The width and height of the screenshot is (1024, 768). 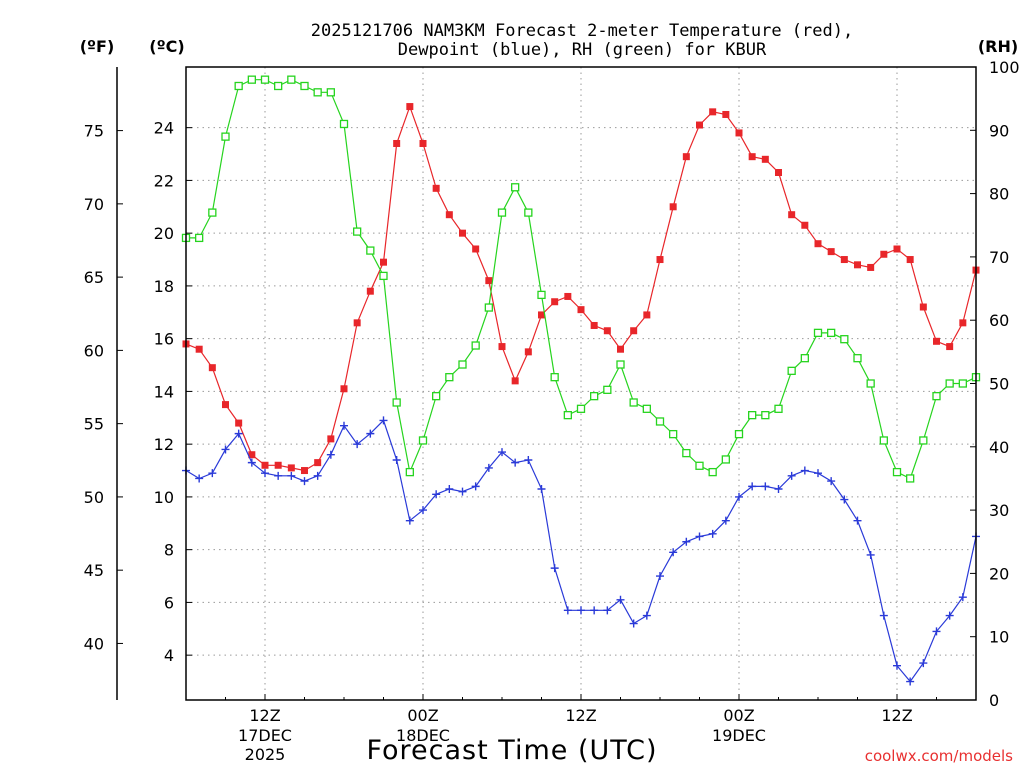 I want to click on rh-unit-label: (RH), so click(x=998, y=46).